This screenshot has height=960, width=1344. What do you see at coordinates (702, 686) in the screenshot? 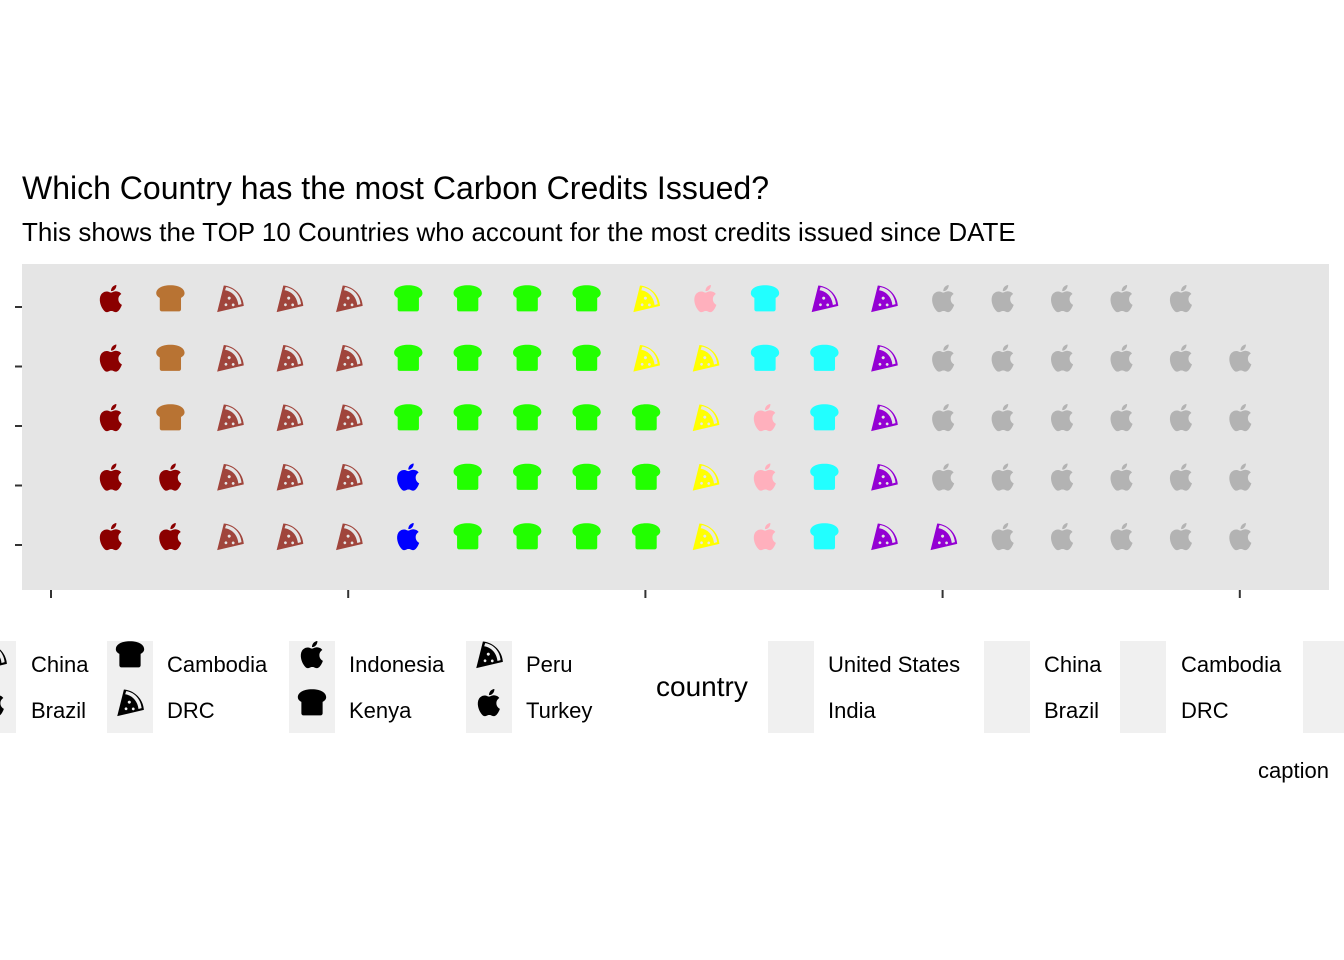
I see `legend-title: country` at bounding box center [702, 686].